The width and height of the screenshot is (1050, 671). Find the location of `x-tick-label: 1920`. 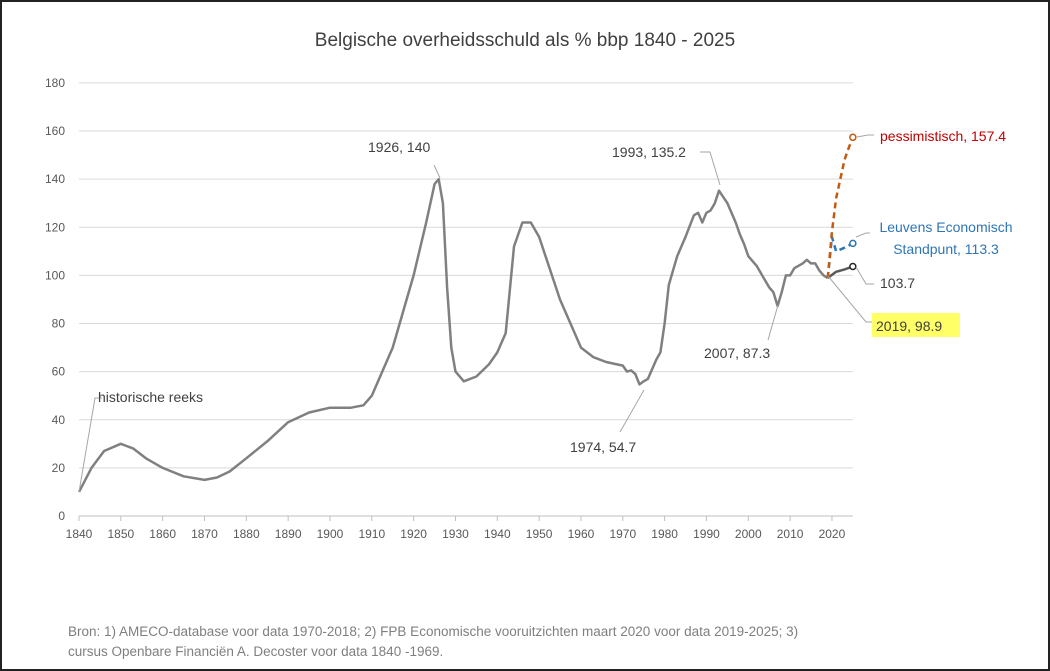

x-tick-label: 1920 is located at coordinates (413, 534).